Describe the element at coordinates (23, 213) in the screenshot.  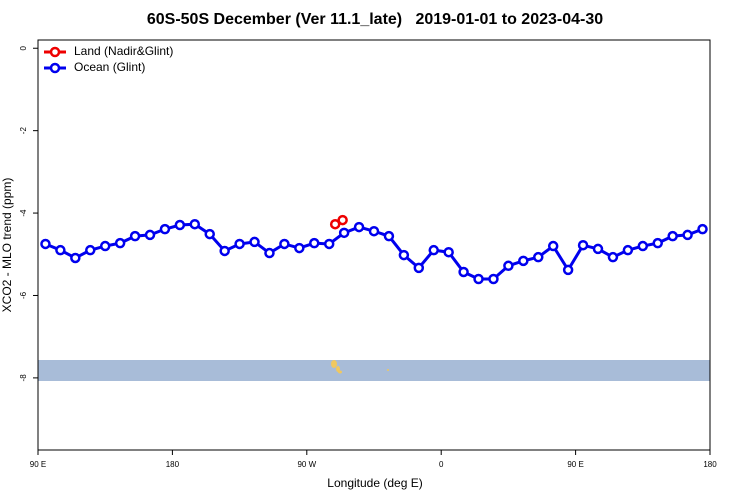
I see `y-tick-label: -4` at that location.